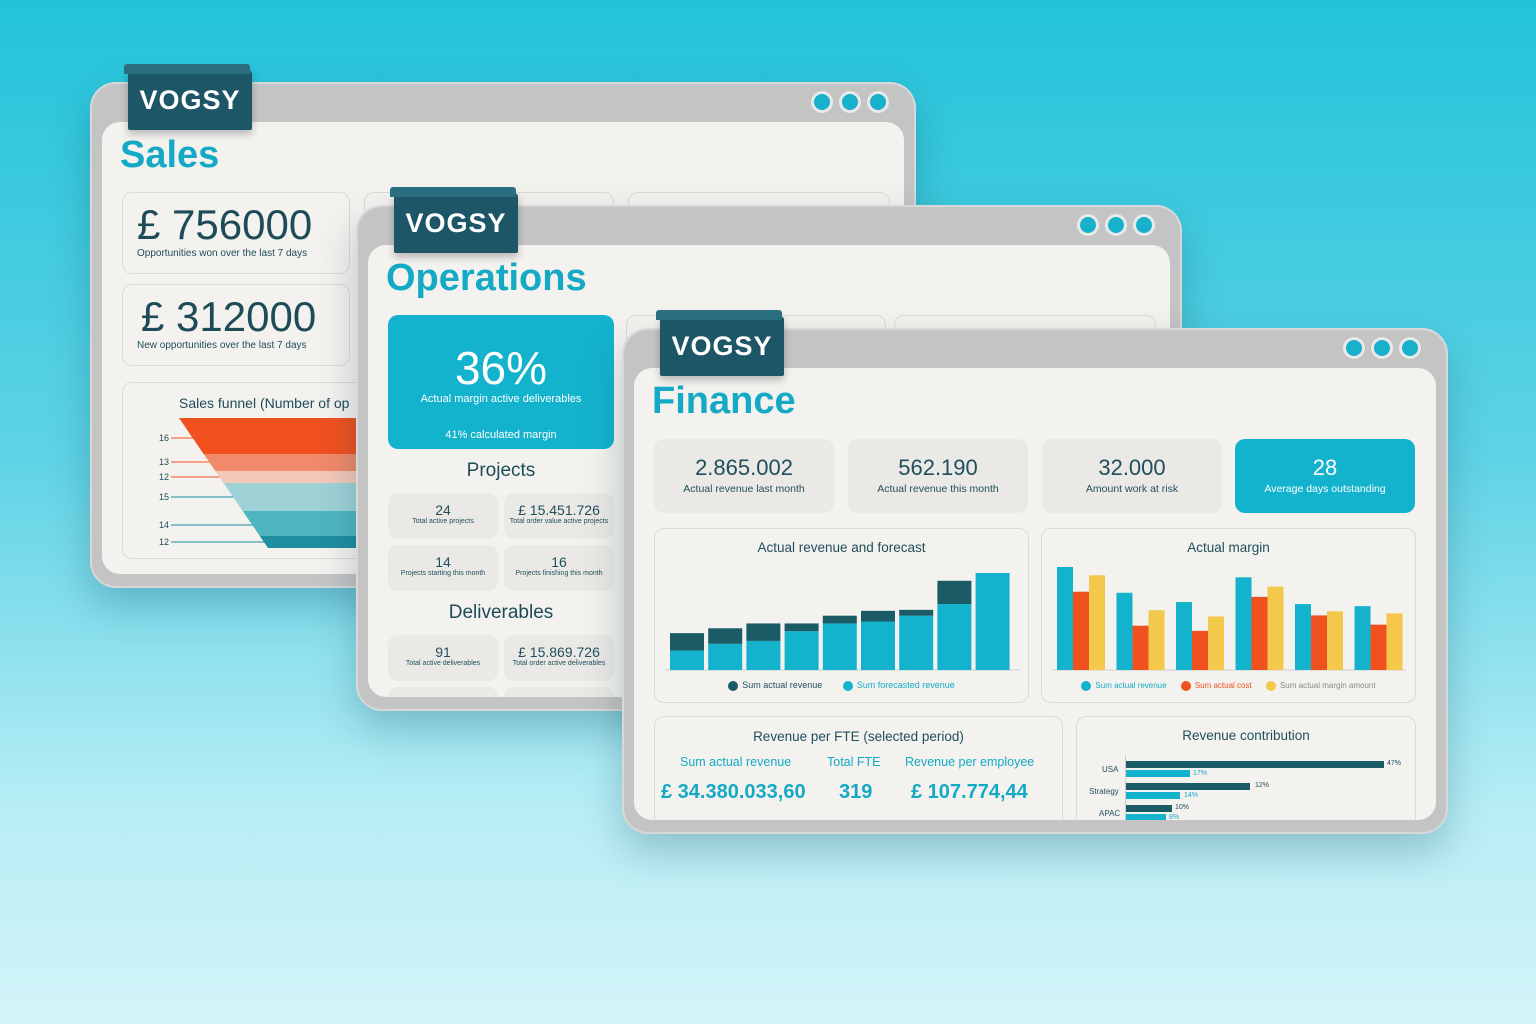  Describe the element at coordinates (164, 497) in the screenshot. I see `funnel-tick-label: 15` at that location.